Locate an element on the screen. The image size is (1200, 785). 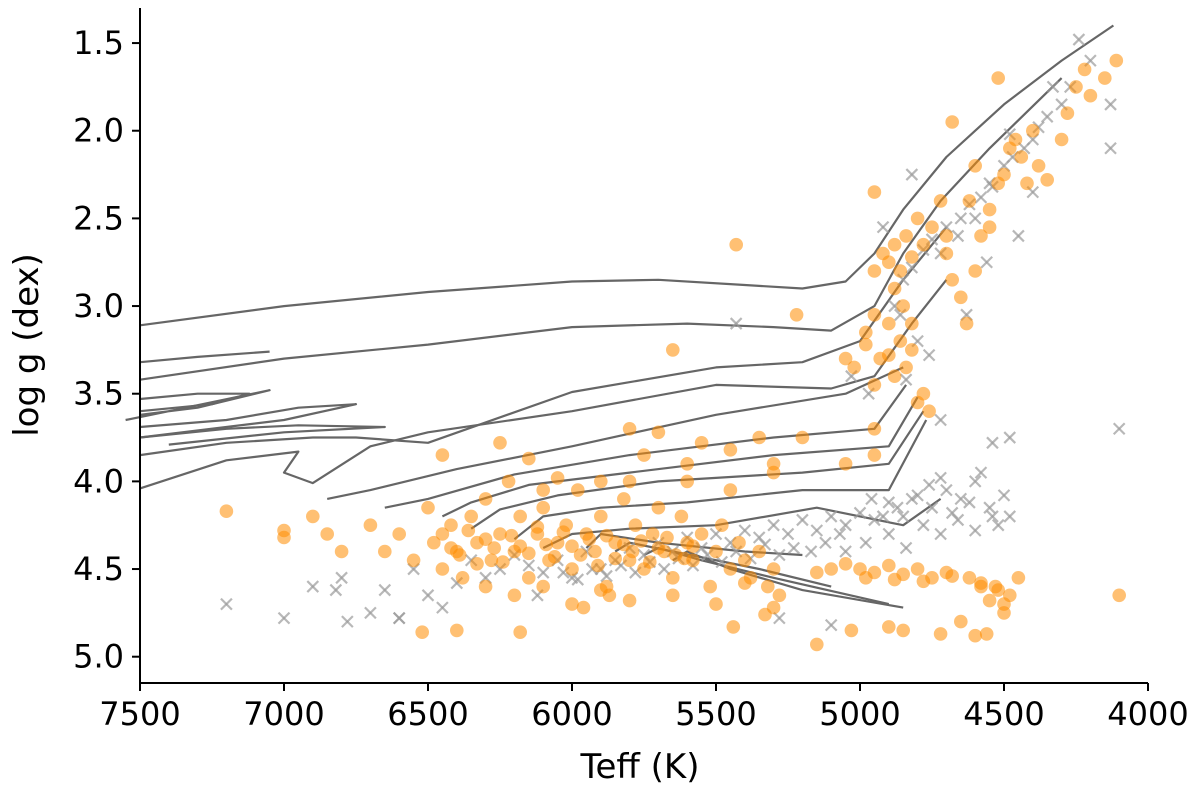
x-tick-label: 4000 is located at coordinates (1147, 714).